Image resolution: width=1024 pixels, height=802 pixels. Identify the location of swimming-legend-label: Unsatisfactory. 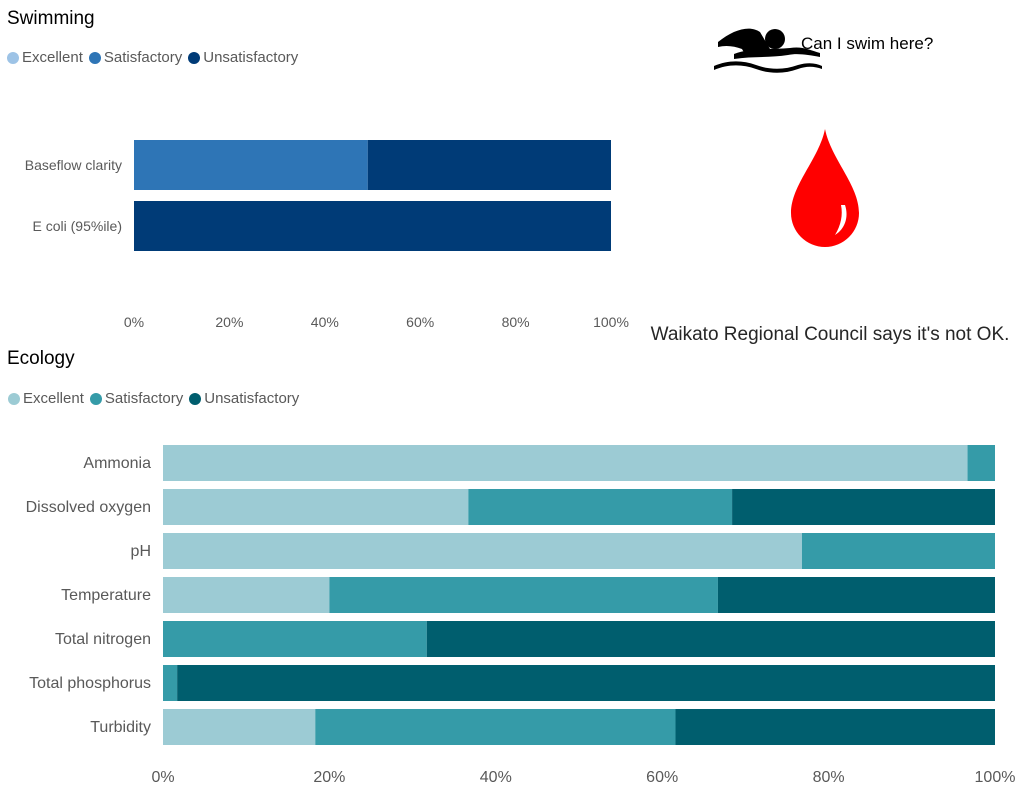
(251, 57).